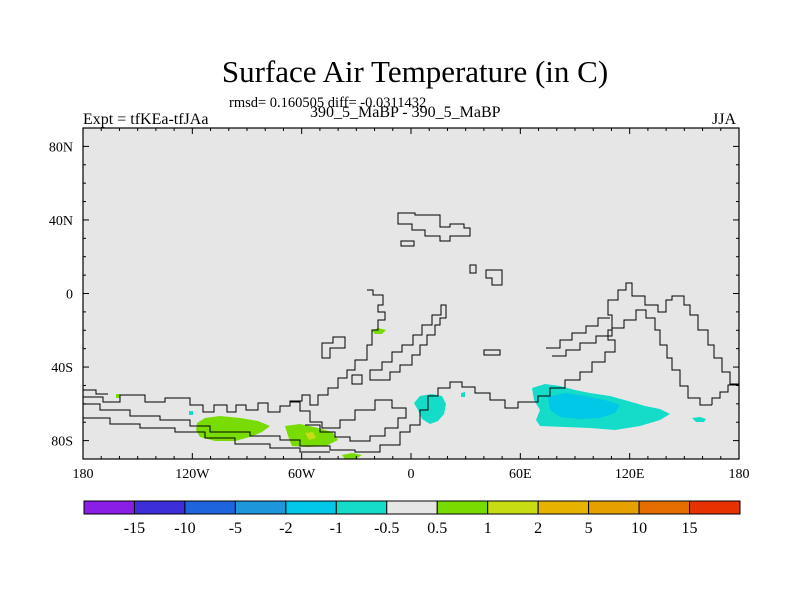 This screenshot has width=800, height=600. Describe the element at coordinates (724, 119) in the screenshot. I see `season-label: JJA` at that location.